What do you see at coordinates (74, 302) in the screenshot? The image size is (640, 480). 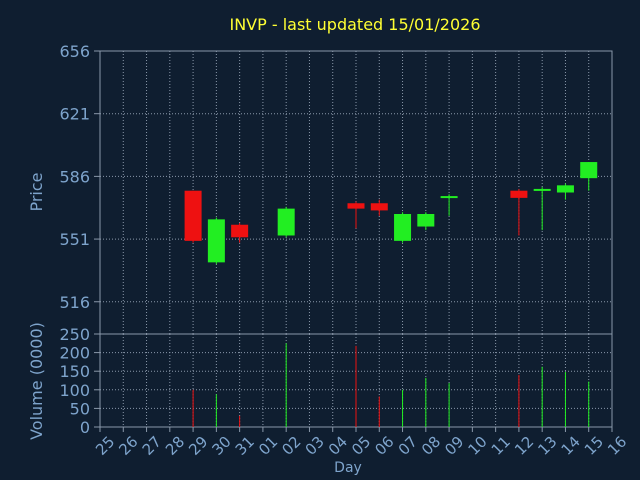 I see `price-tick-label: 516` at bounding box center [74, 302].